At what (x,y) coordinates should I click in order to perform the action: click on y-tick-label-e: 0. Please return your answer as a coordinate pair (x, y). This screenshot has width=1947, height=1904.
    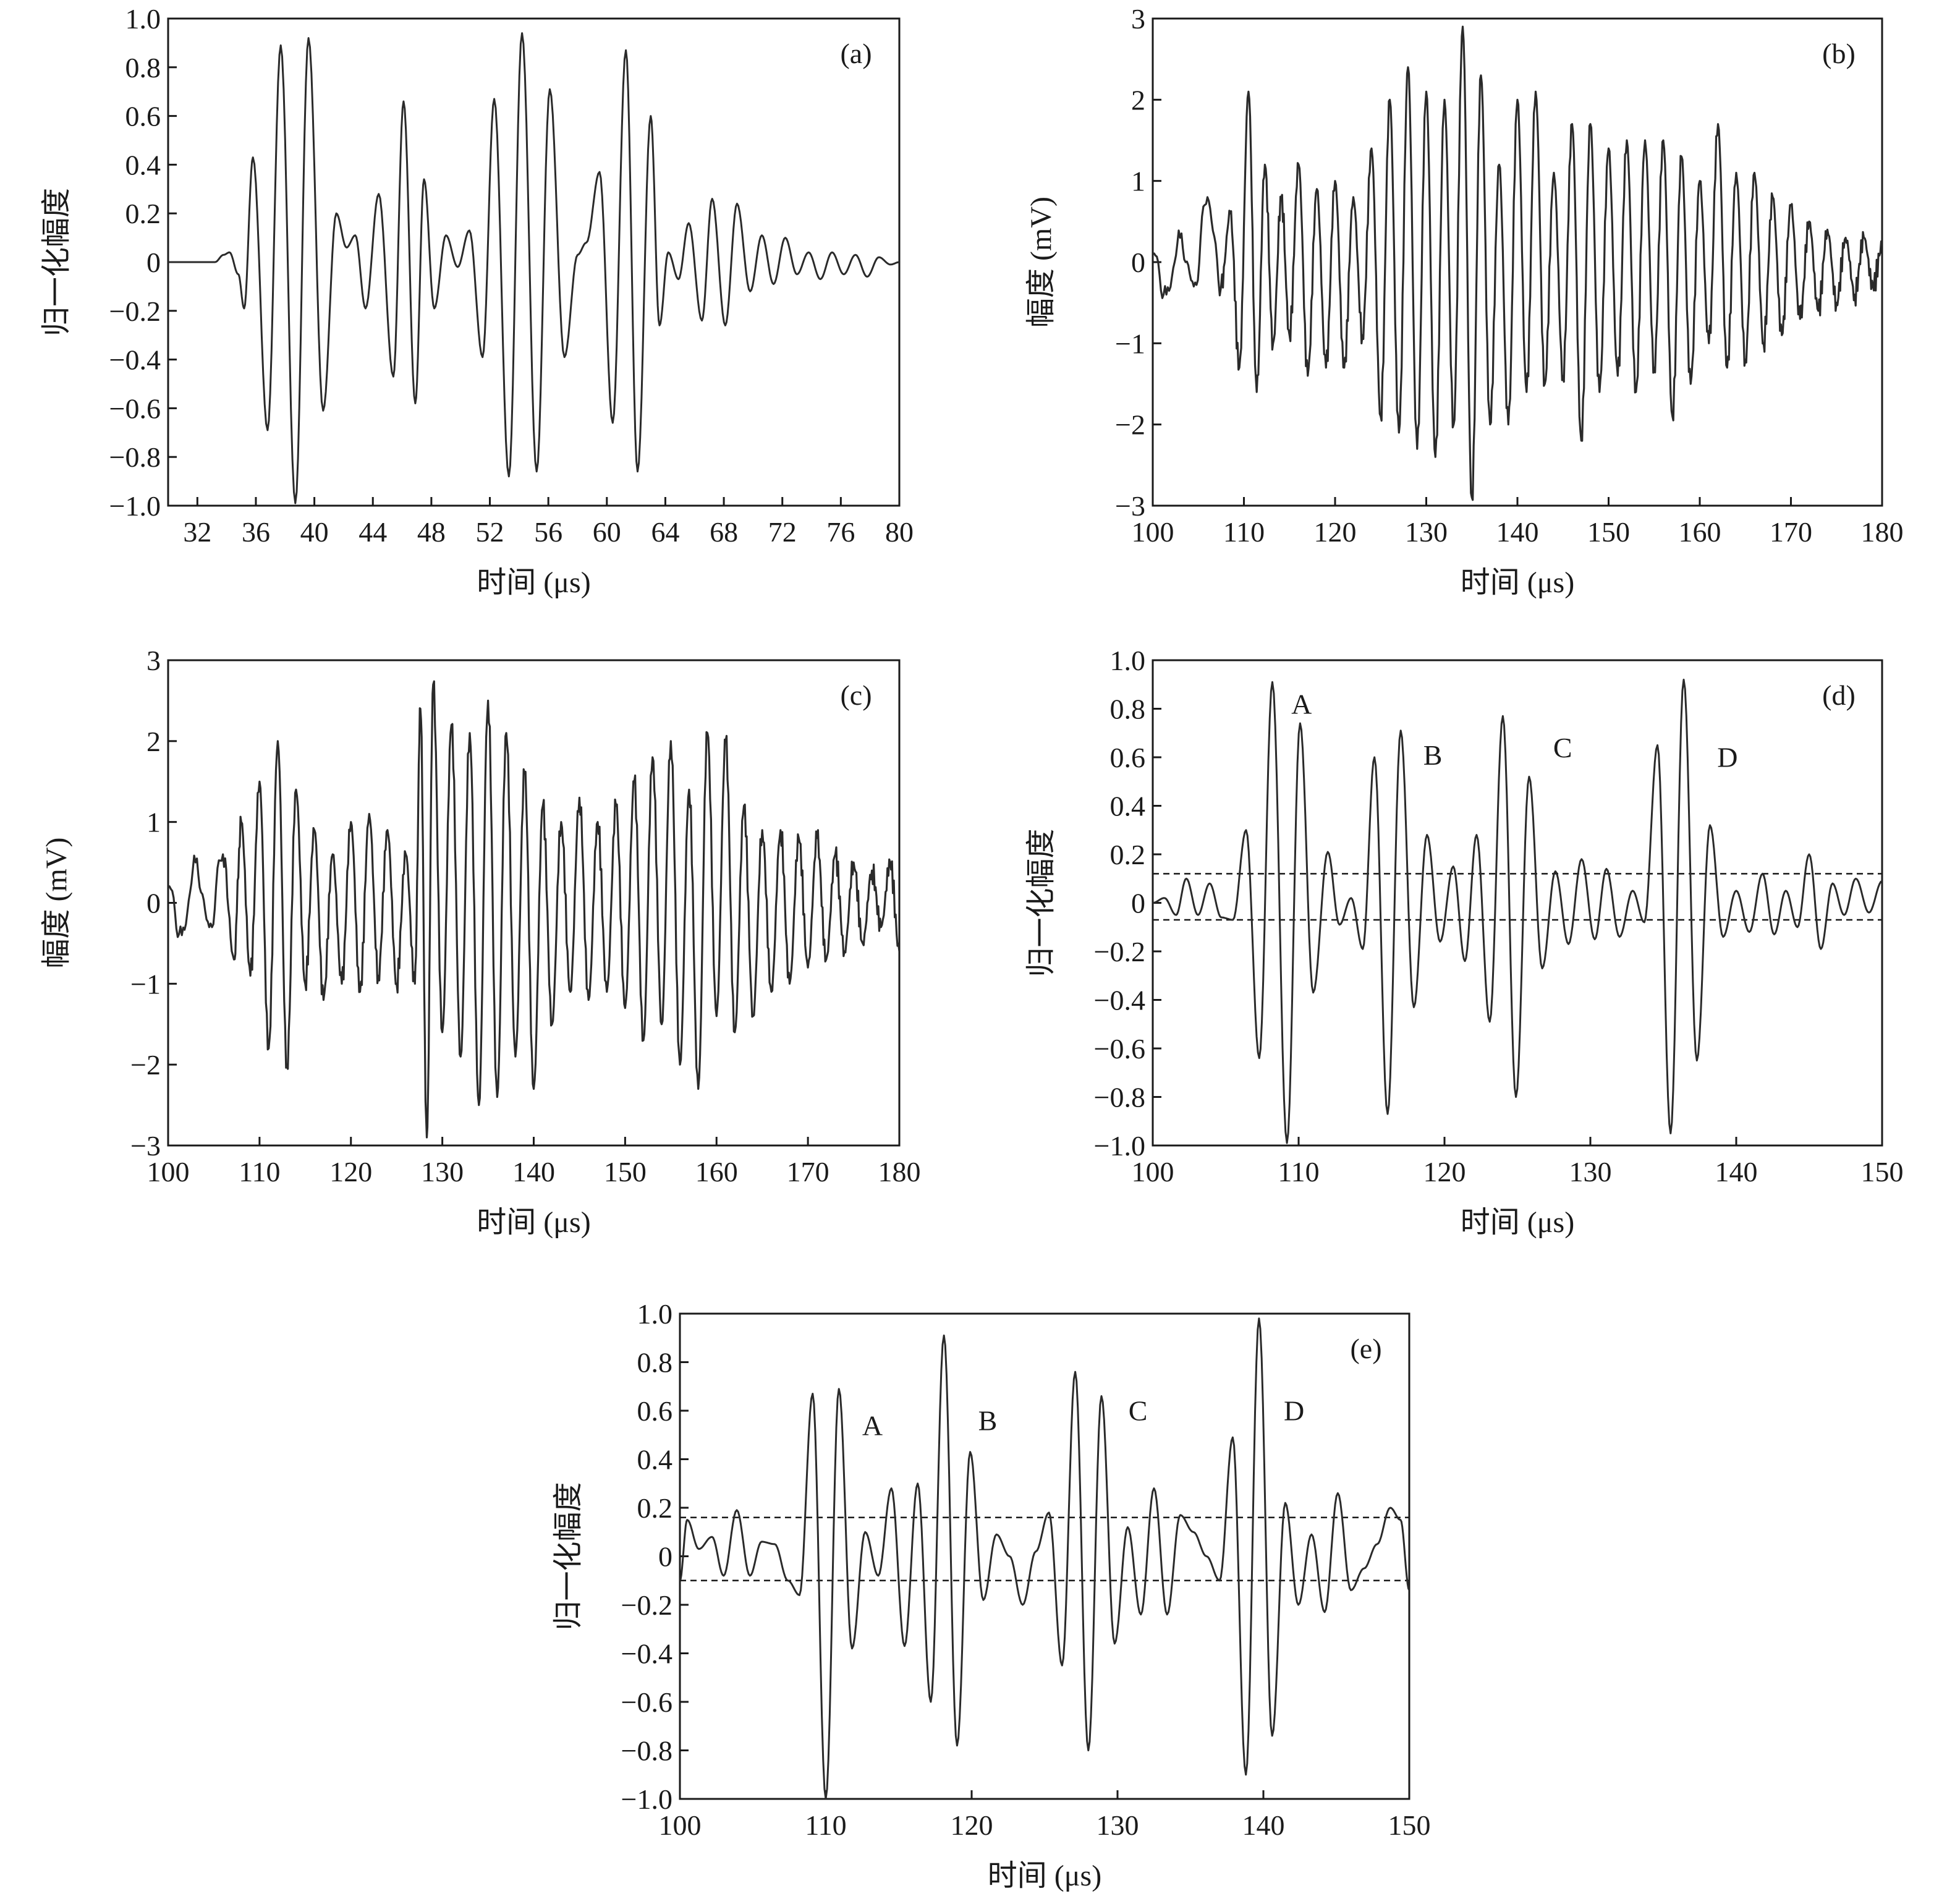
    Looking at the image, I should click on (665, 1557).